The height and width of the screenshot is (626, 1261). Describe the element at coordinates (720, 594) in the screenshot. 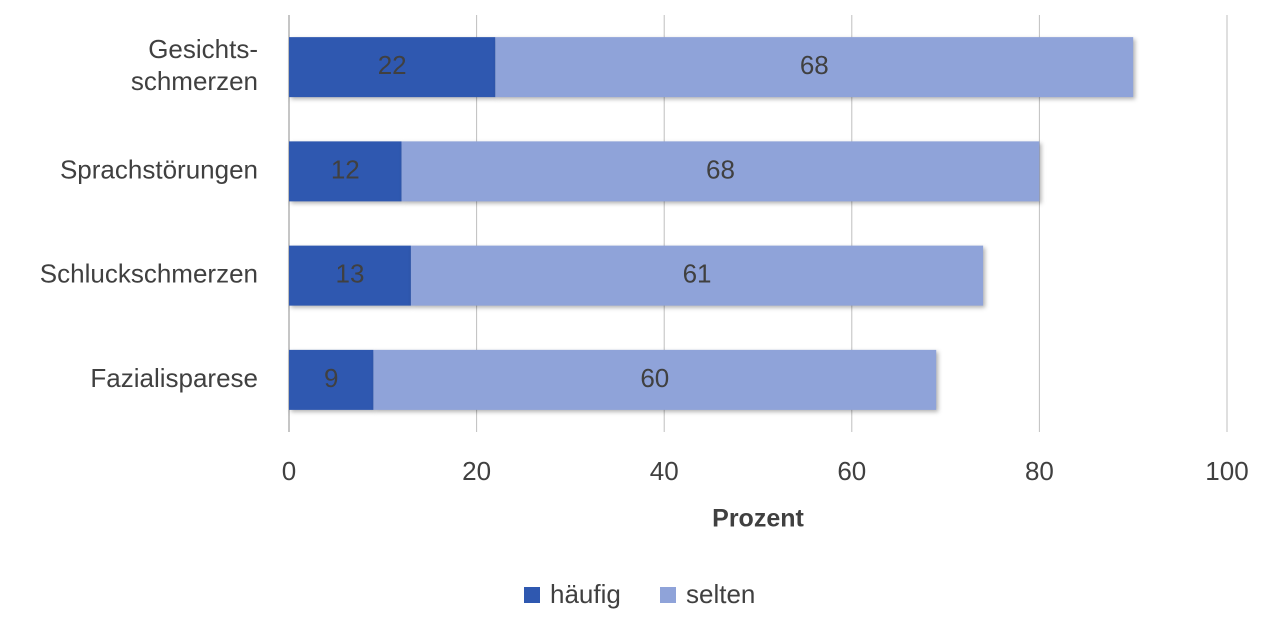

I see `legend-label: selten` at that location.